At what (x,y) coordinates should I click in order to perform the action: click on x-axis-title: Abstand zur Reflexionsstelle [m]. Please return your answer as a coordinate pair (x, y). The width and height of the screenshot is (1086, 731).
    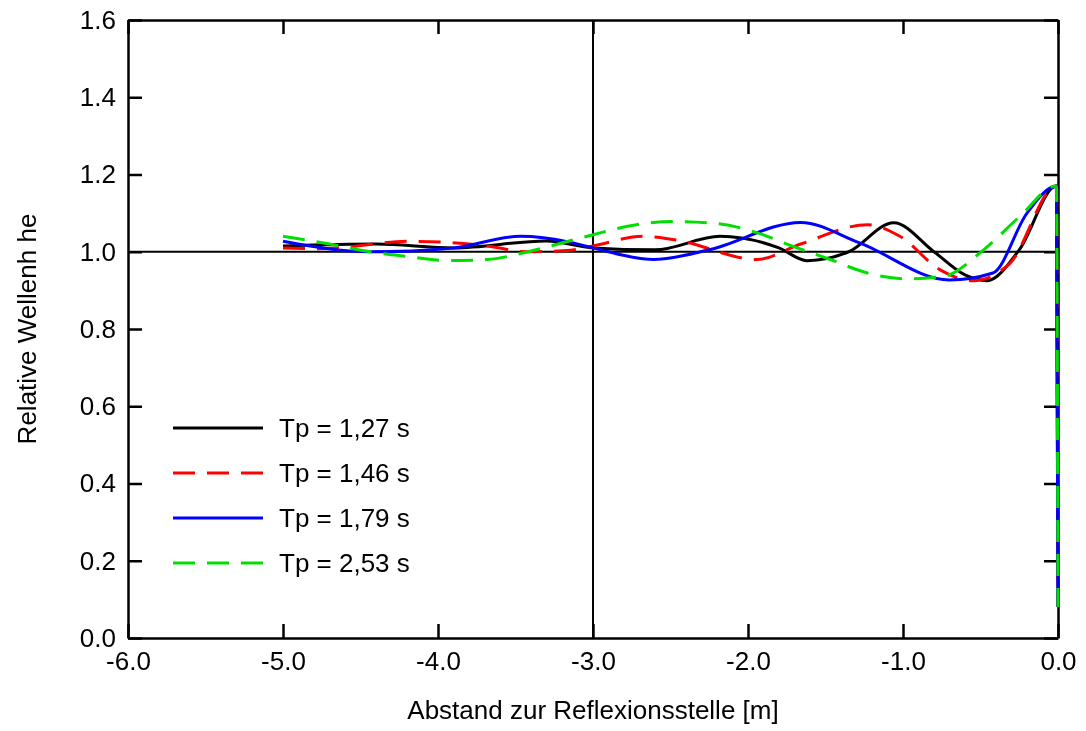
    Looking at the image, I should click on (593, 710).